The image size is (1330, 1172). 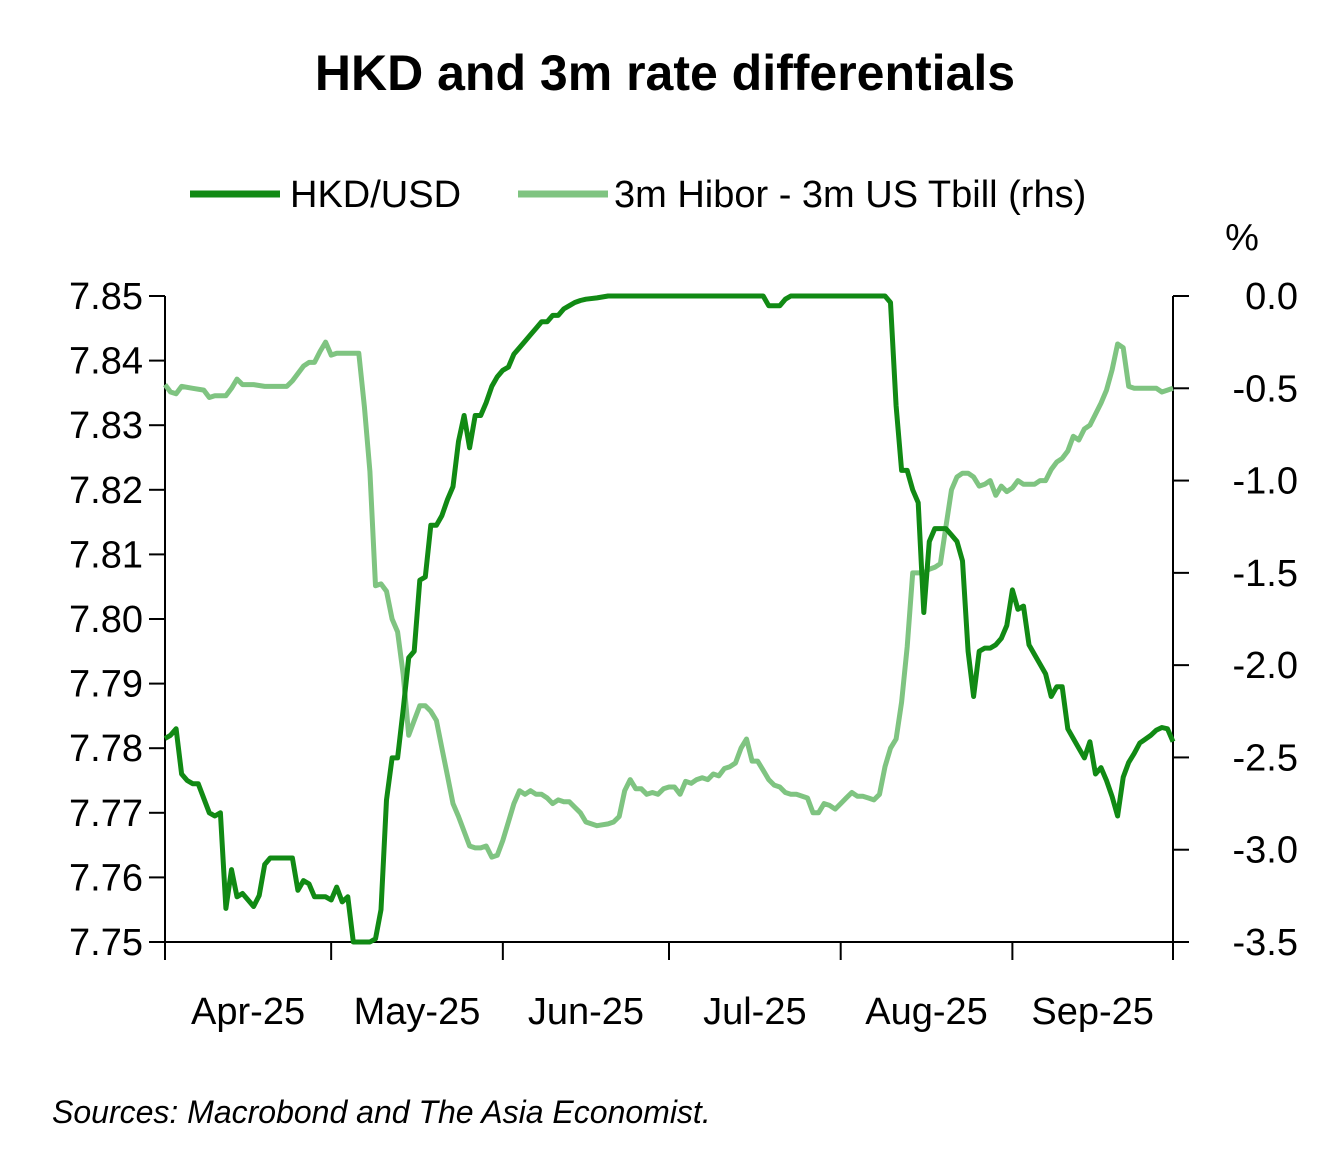 What do you see at coordinates (106, 749) in the screenshot?
I see `left-tick-label: 7.78` at bounding box center [106, 749].